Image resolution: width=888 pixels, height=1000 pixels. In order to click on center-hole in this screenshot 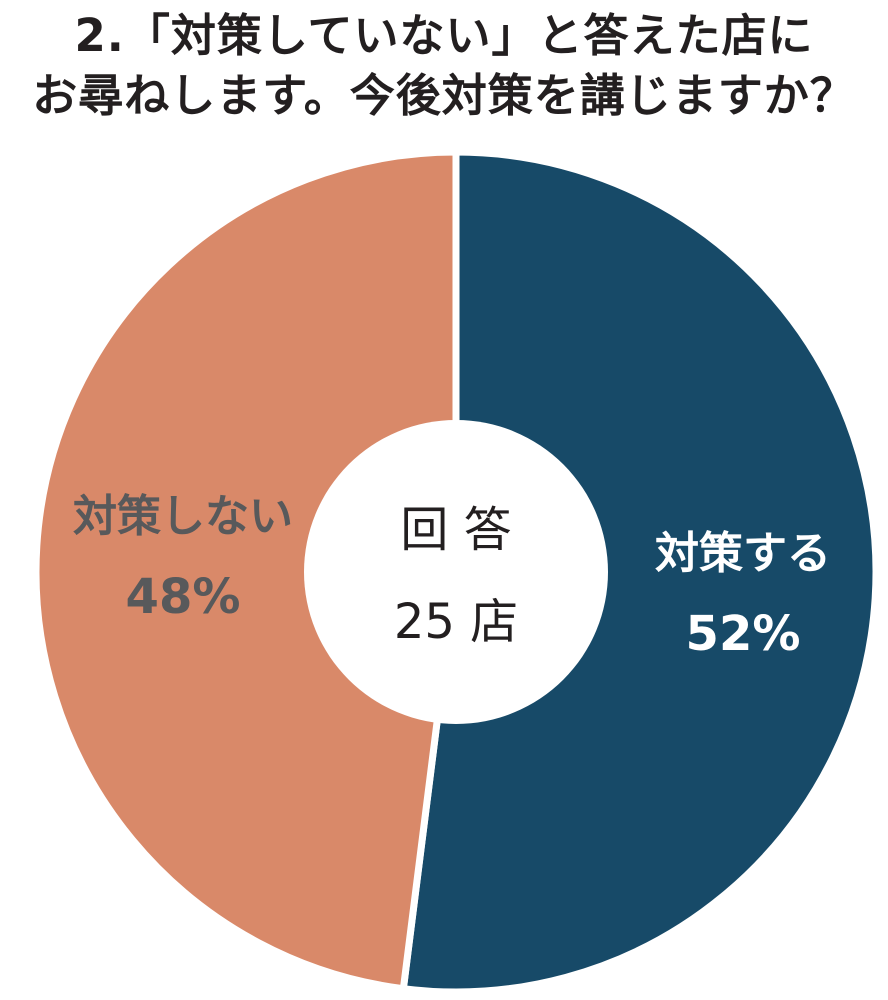, I will do `click(456, 572)`.